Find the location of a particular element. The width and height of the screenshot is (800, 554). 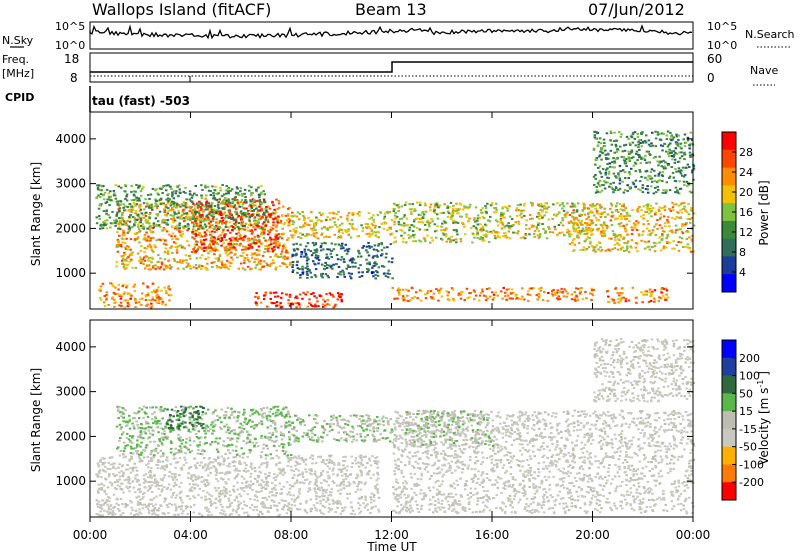

cpid-value: tau (fast) -503 is located at coordinates (141, 101).